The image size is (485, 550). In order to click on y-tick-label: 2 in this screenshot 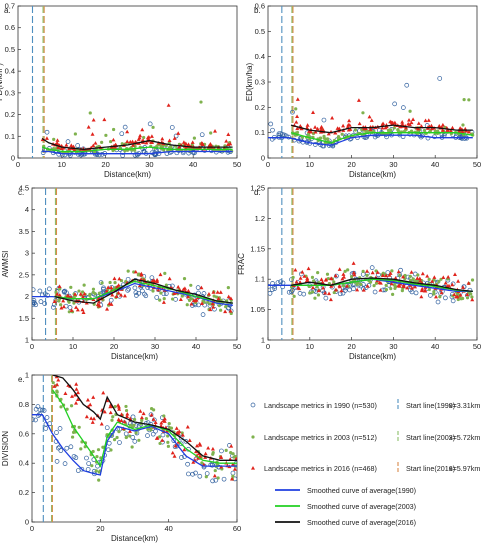, I will do `click(27, 296)`.